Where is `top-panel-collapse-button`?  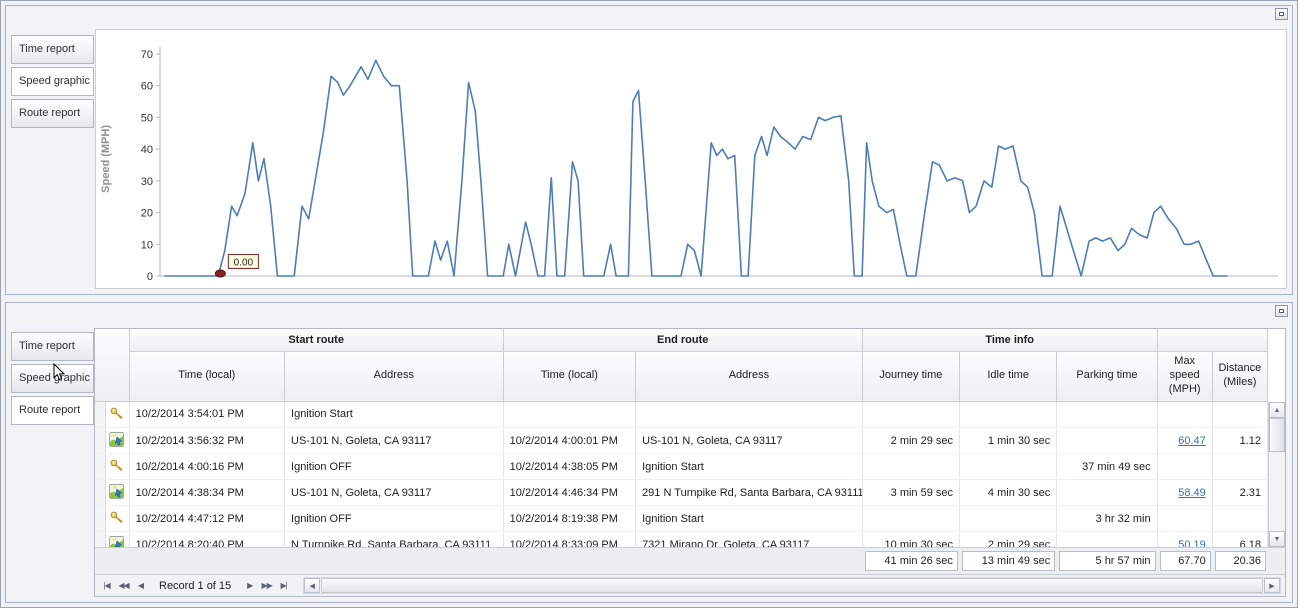
top-panel-collapse-button is located at coordinates (1281, 14).